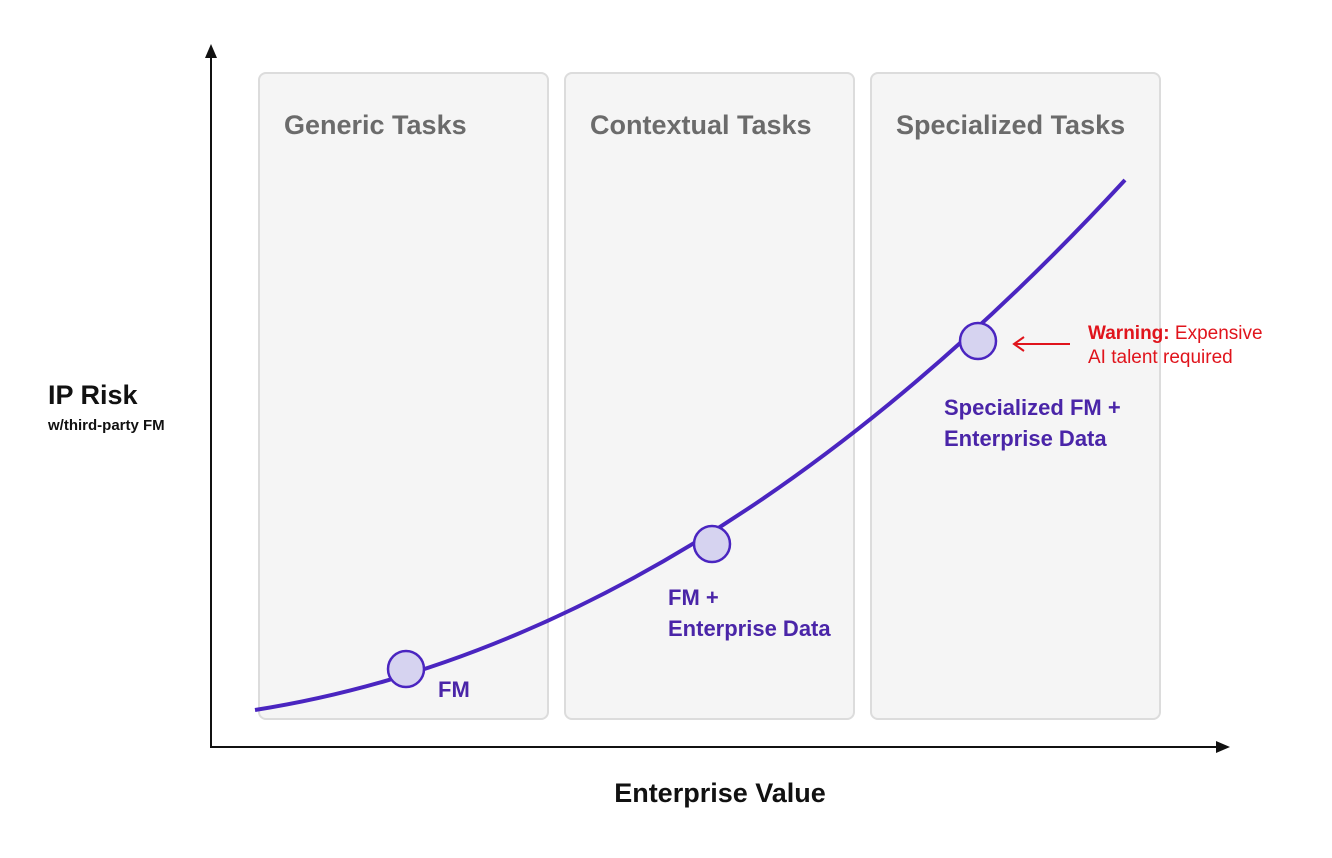  Describe the element at coordinates (978, 341) in the screenshot. I see `point-specialized-fm` at that location.